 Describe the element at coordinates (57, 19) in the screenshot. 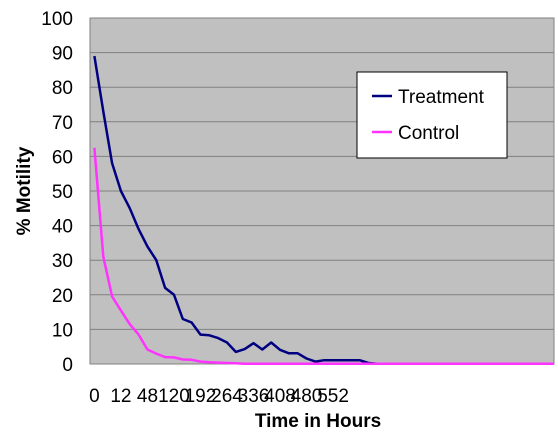

I see `y-tick-label: 100` at that location.